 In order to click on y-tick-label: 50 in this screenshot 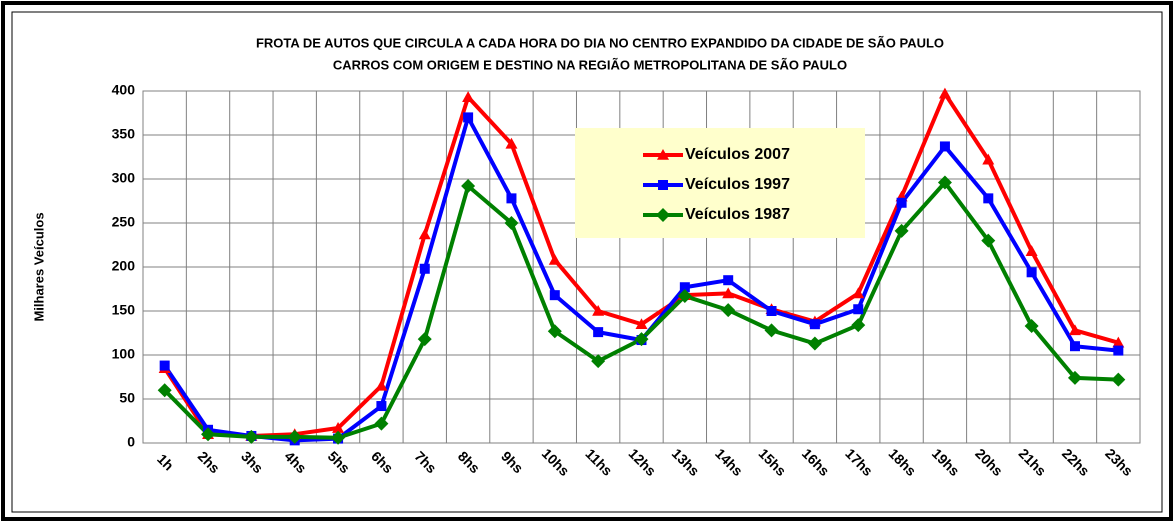, I will do `click(127, 398)`.